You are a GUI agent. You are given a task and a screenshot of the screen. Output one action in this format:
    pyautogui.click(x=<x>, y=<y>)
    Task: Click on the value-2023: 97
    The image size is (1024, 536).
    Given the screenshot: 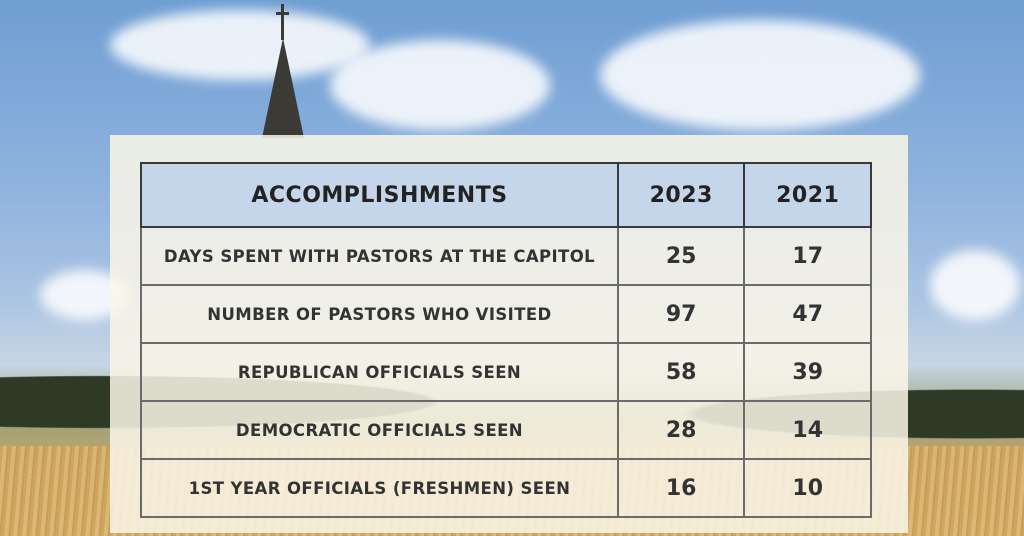 What is the action you would take?
    pyautogui.click(x=681, y=314)
    